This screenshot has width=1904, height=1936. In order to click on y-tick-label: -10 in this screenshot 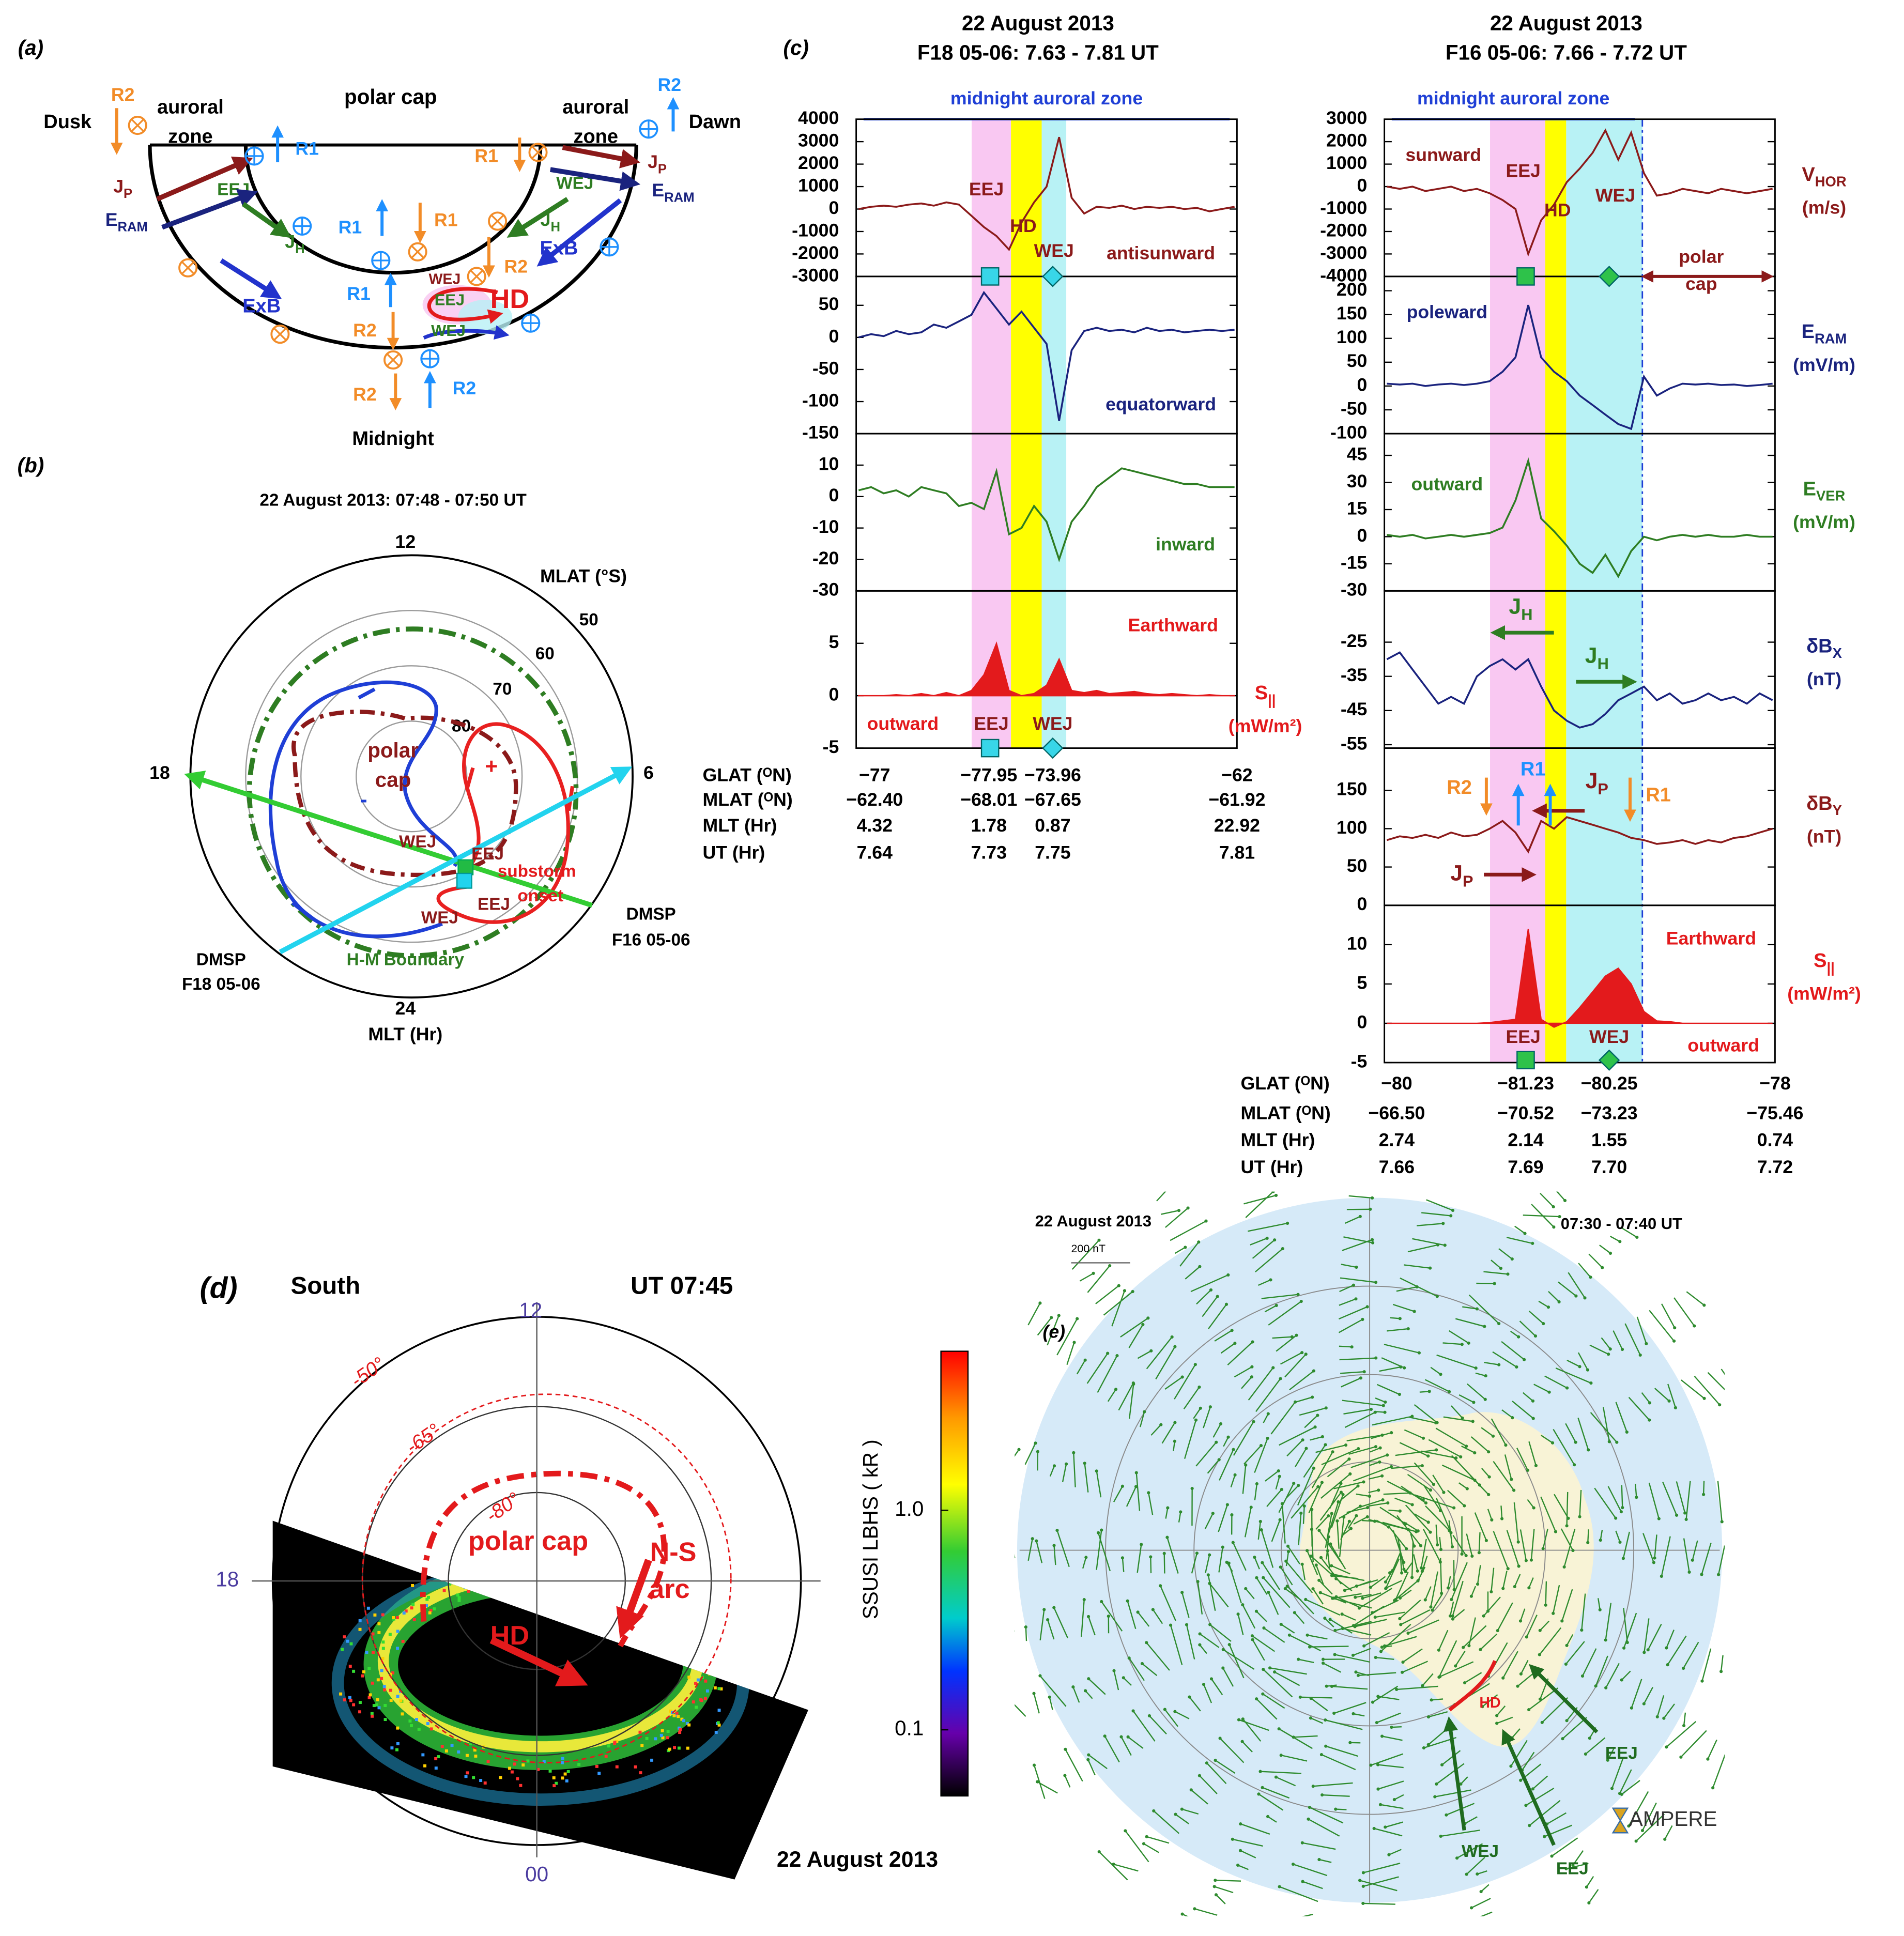, I will do `click(825, 526)`.